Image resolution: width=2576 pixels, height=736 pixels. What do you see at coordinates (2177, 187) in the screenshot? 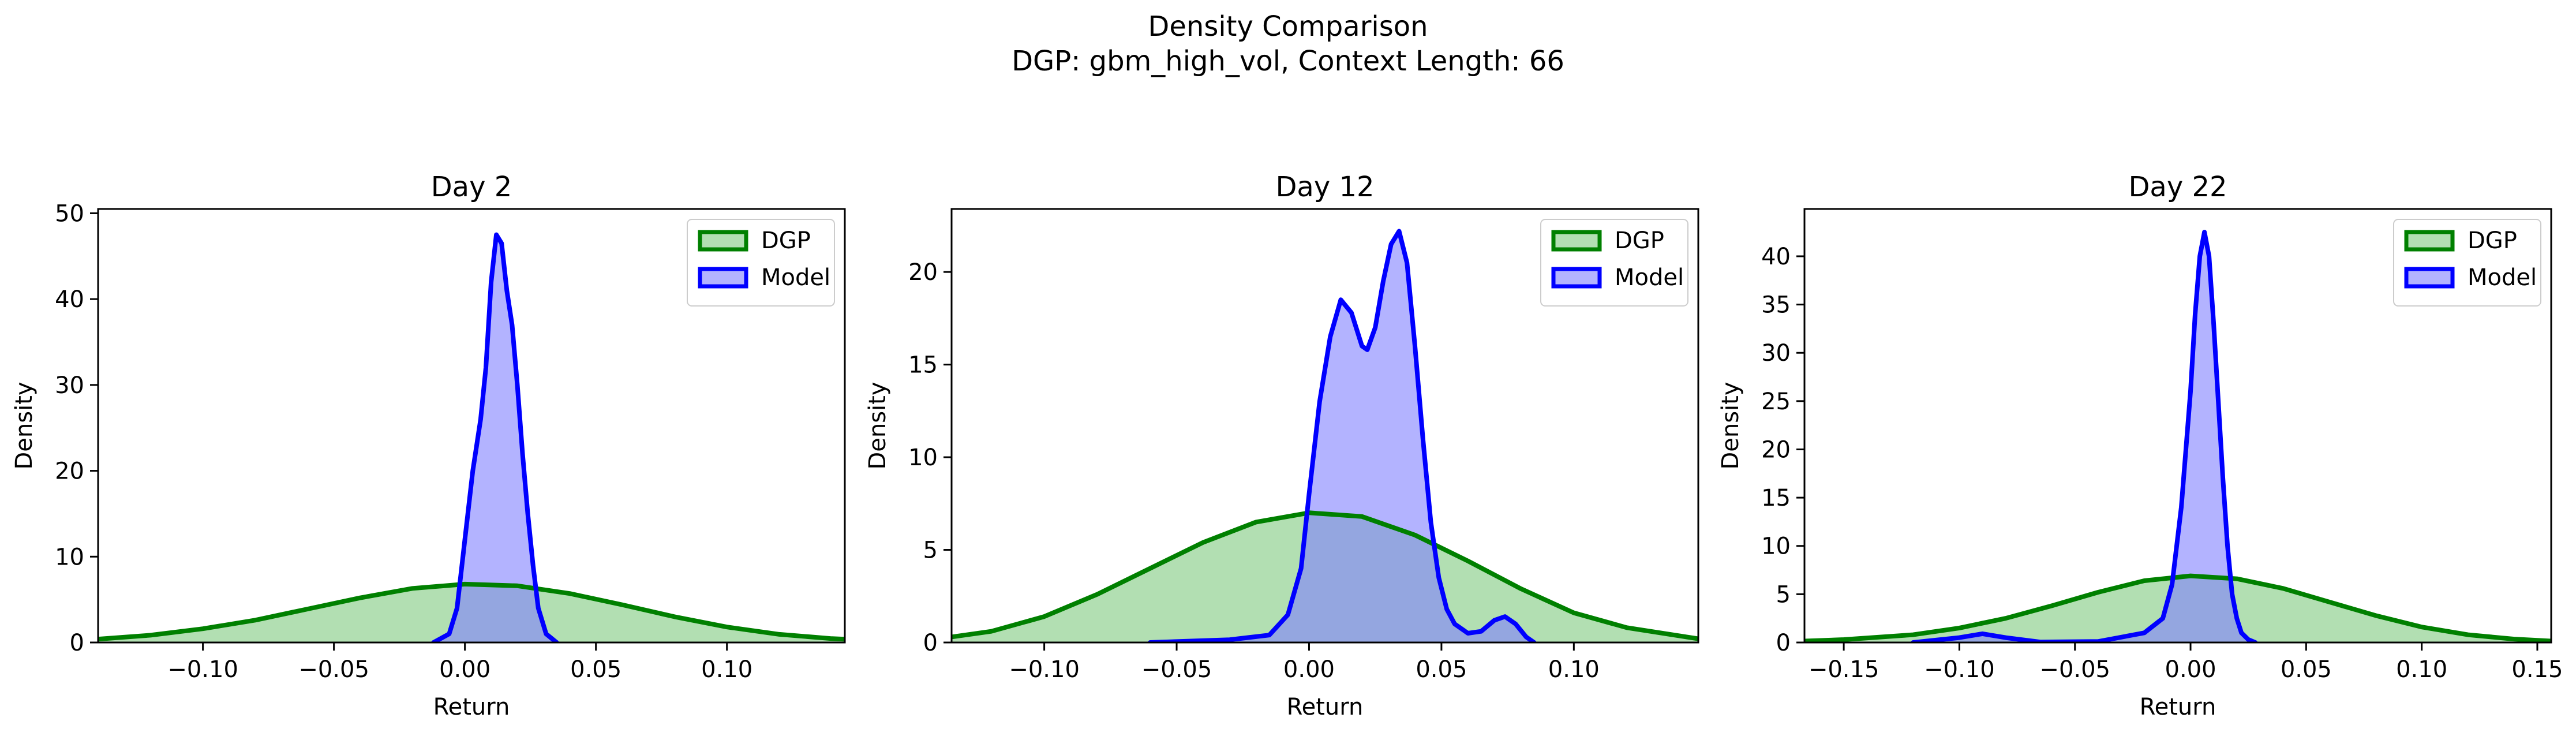
I see `subplot-title: Day 22` at bounding box center [2177, 187].